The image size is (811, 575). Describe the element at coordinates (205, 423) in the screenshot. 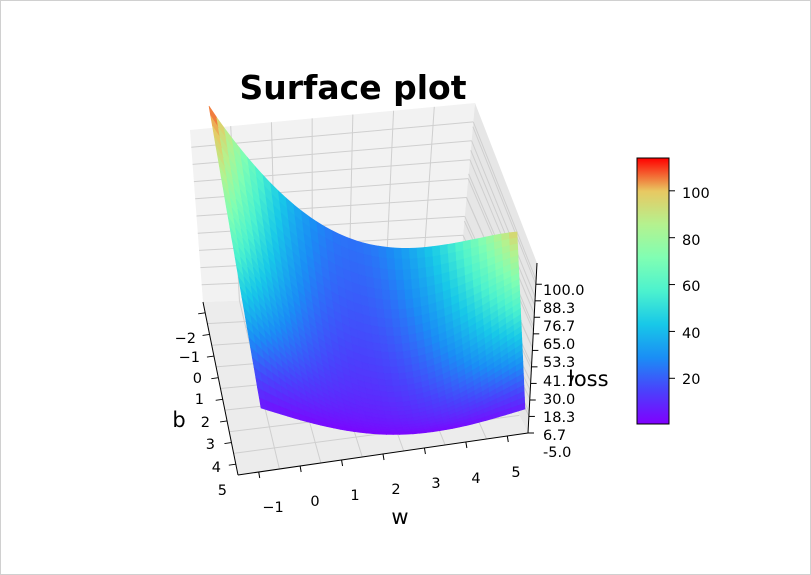

I see `y-tick-label: 2` at that location.